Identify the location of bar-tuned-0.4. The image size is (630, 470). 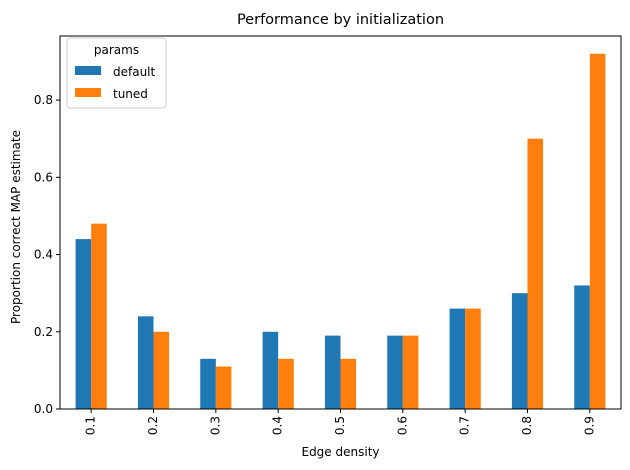
(286, 383).